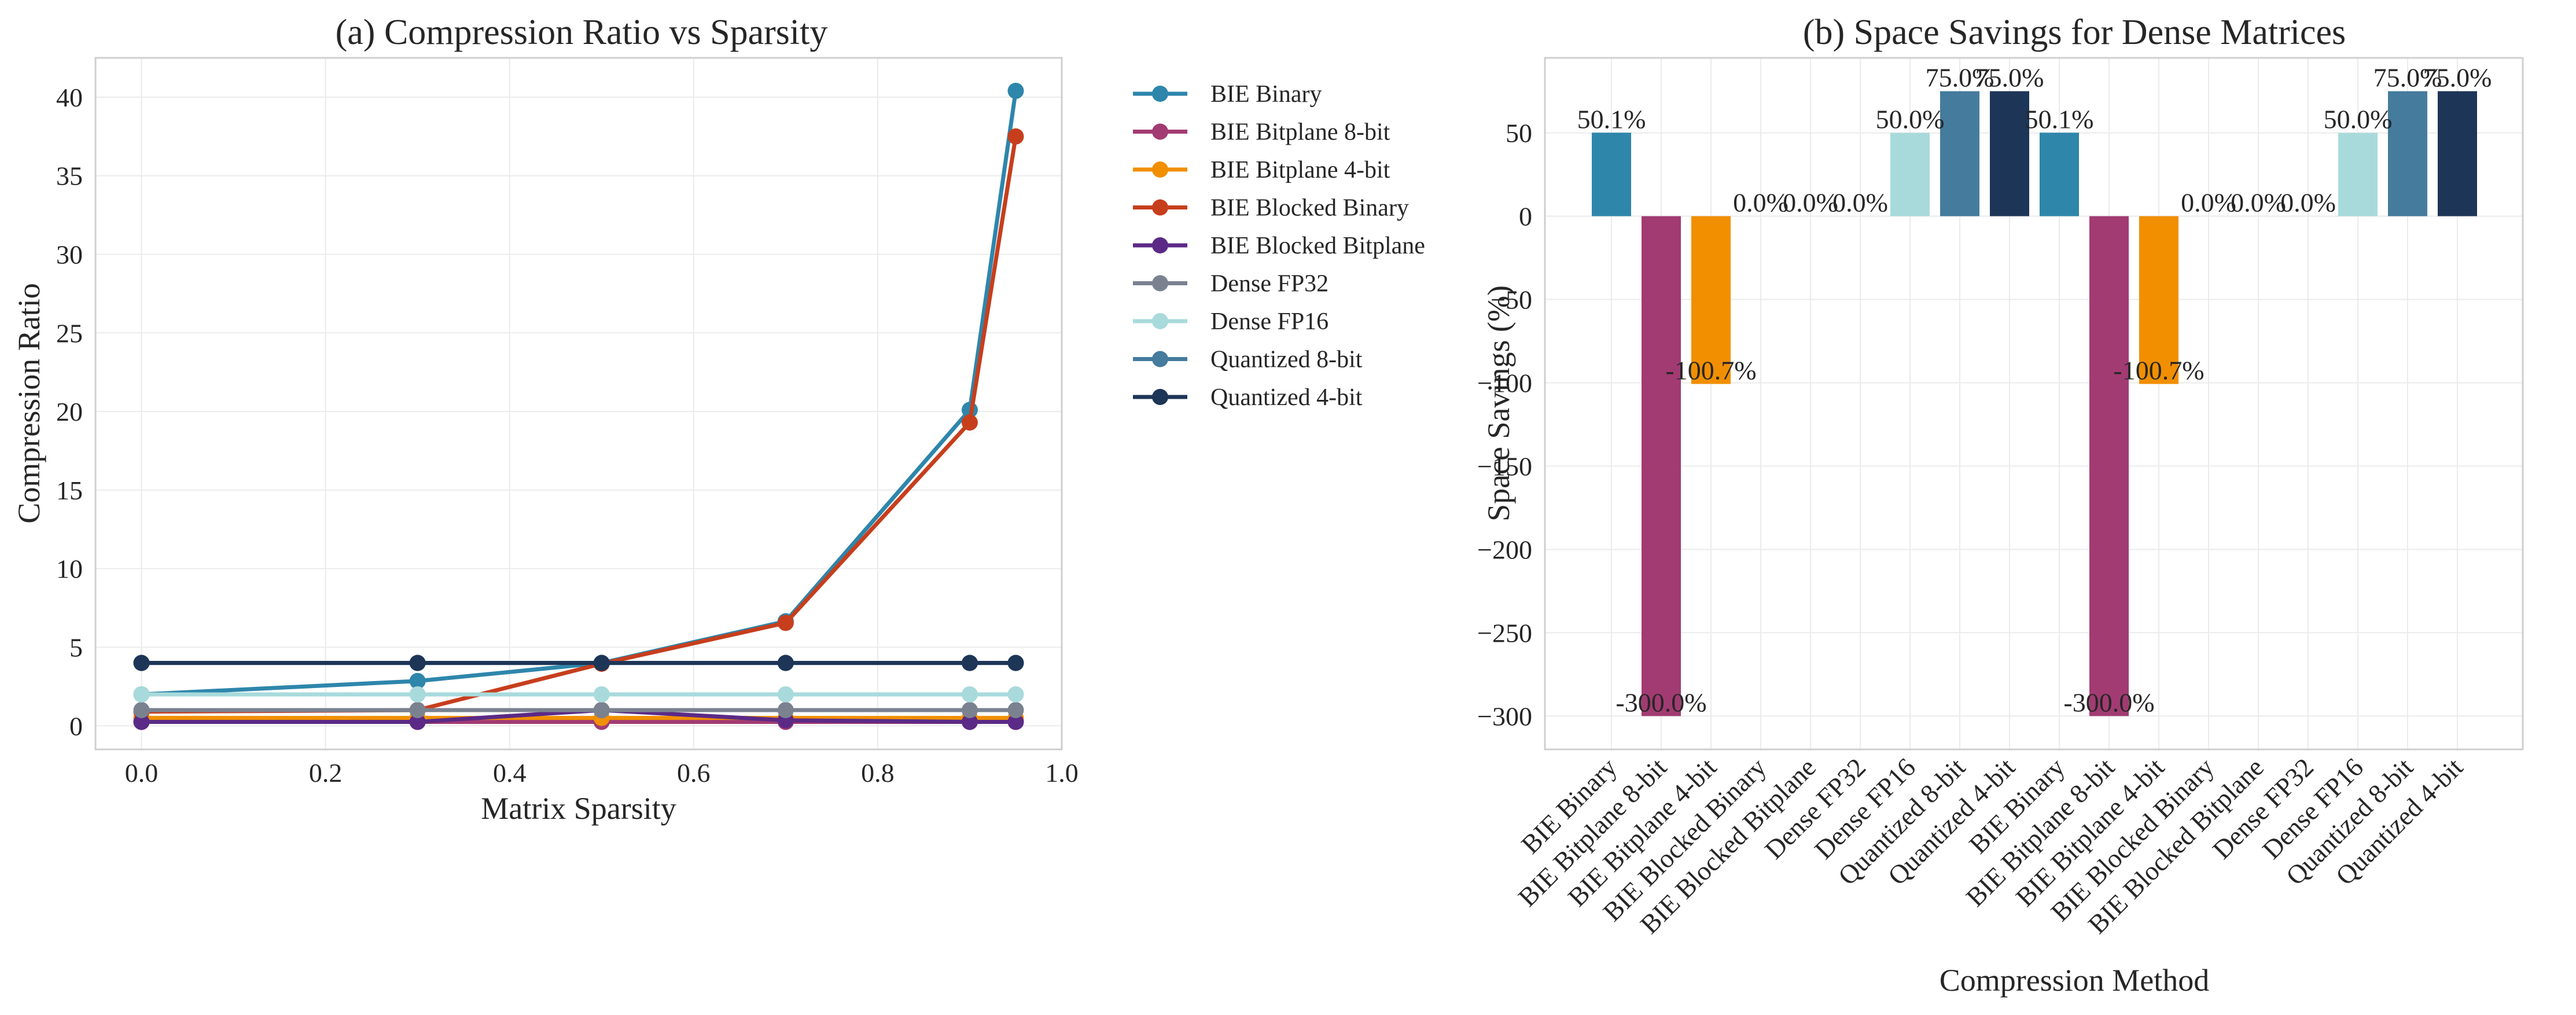  I want to click on panel-b-y-tick-label: −200, so click(1504, 549).